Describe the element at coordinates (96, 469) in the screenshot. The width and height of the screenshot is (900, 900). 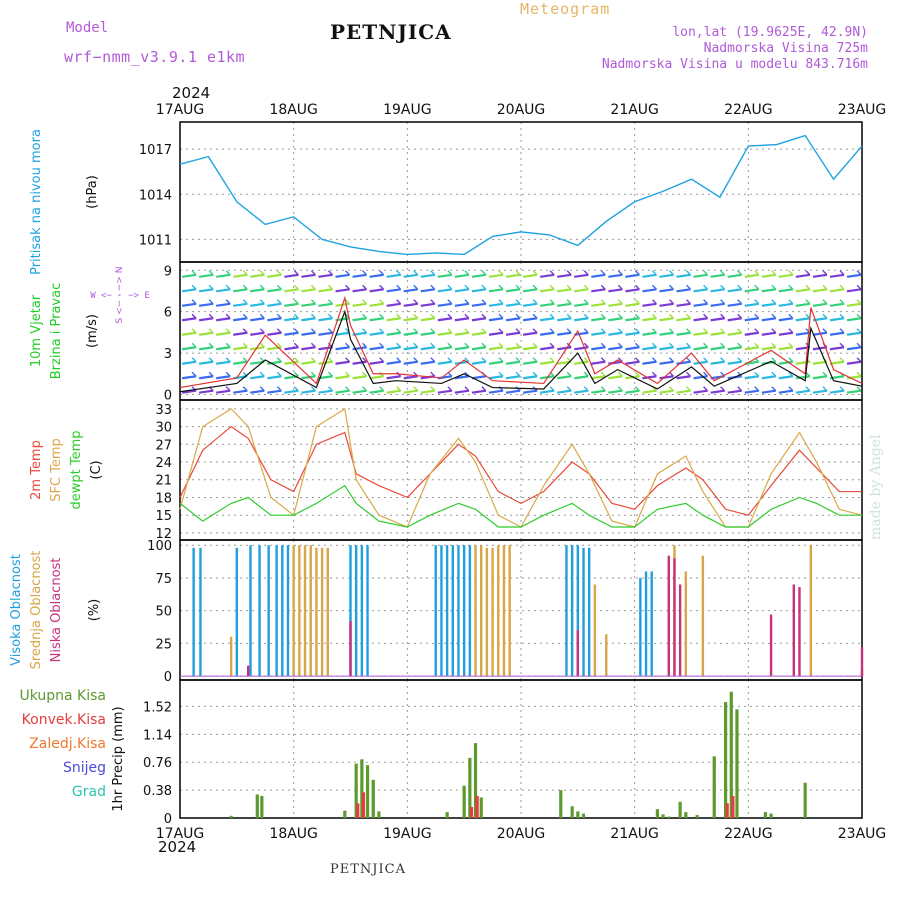
I see `temp-unit: (C)` at that location.